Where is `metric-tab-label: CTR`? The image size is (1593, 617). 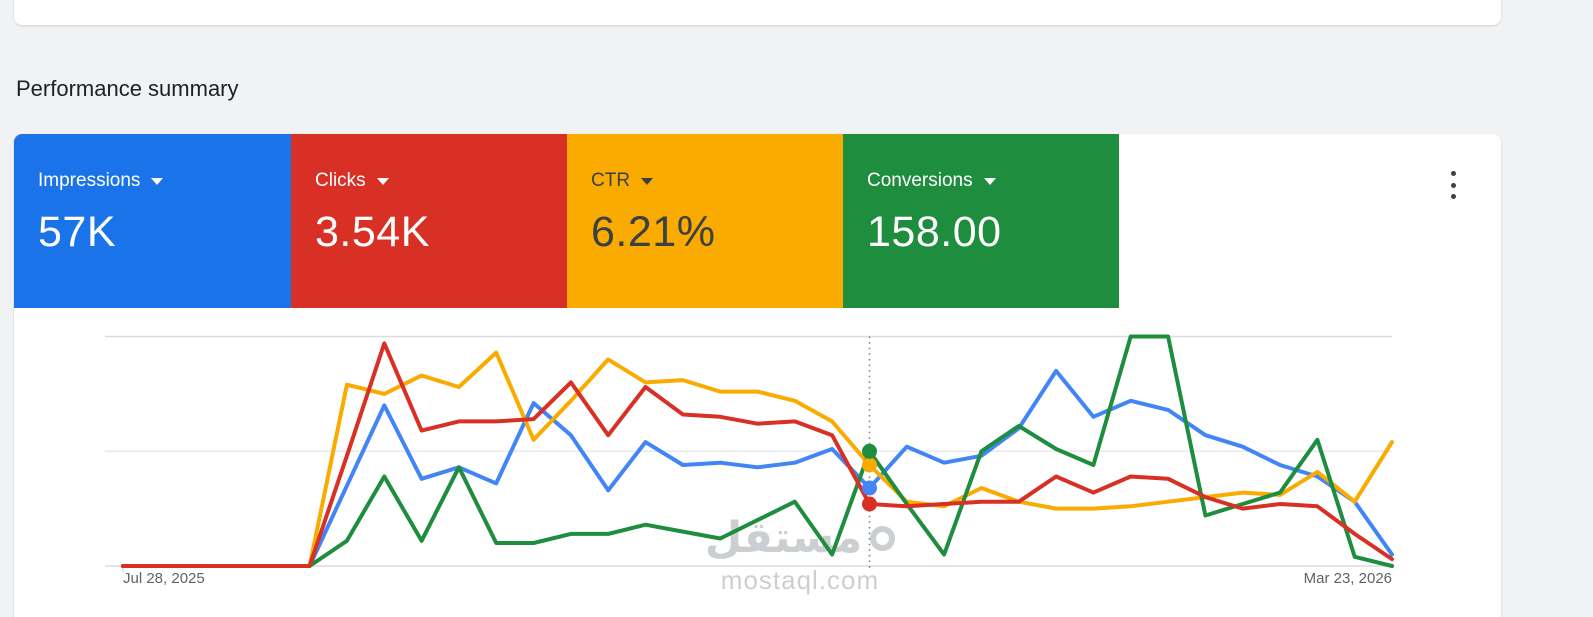 metric-tab-label: CTR is located at coordinates (611, 180).